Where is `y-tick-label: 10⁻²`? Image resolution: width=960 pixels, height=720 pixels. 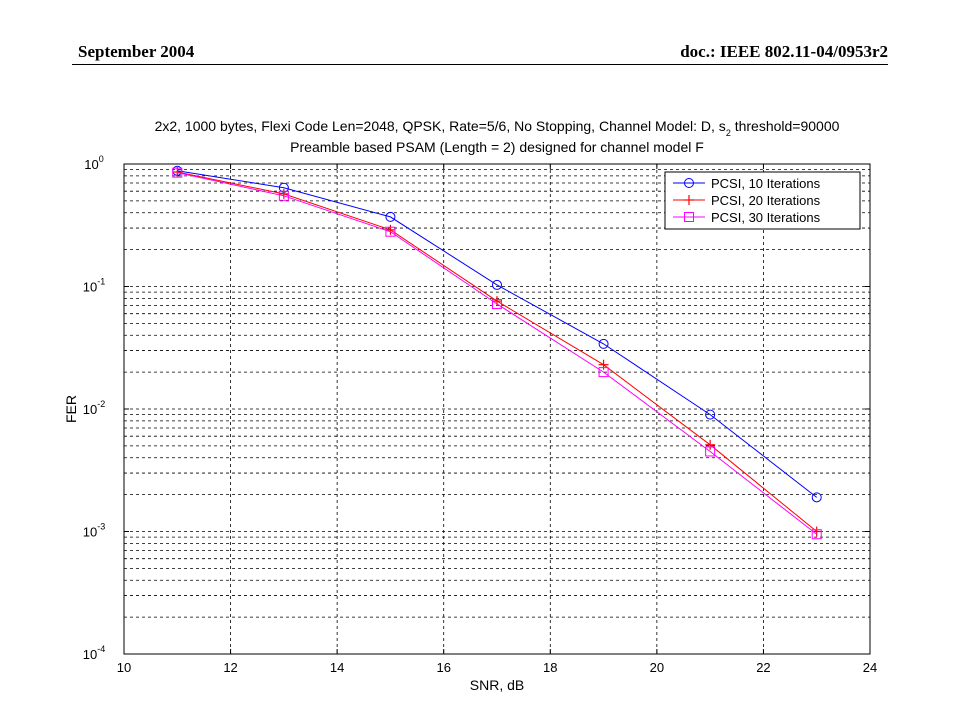 y-tick-label: 10⁻² is located at coordinates (94, 408).